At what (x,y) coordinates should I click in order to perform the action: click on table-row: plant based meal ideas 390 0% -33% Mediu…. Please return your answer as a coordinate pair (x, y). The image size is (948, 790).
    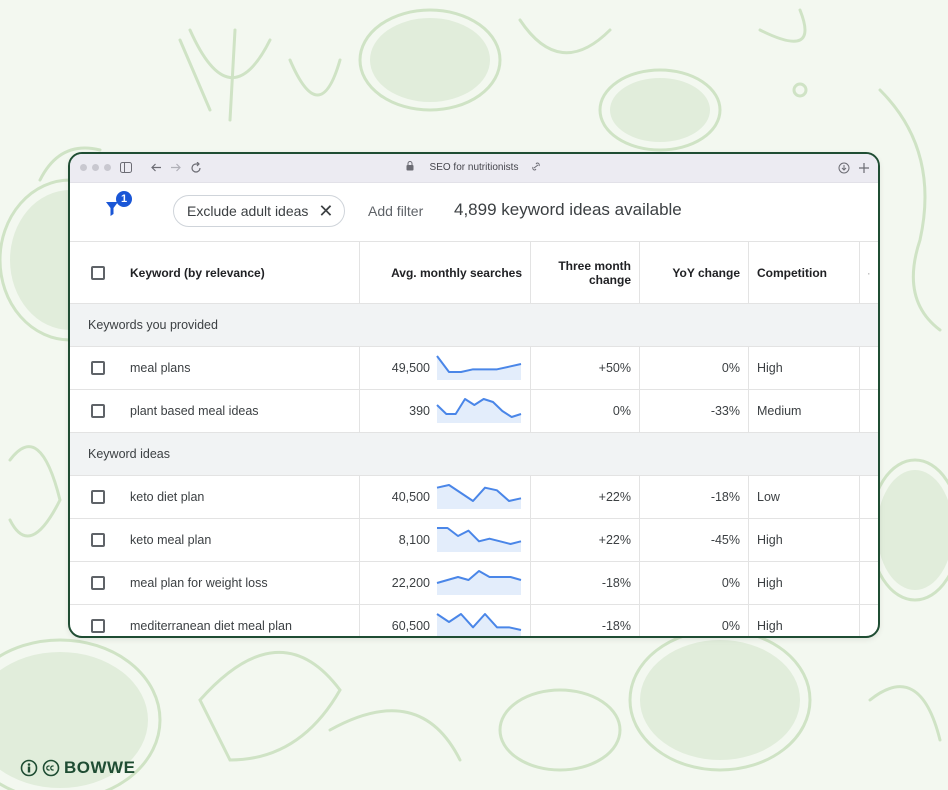
    Looking at the image, I should click on (474, 411).